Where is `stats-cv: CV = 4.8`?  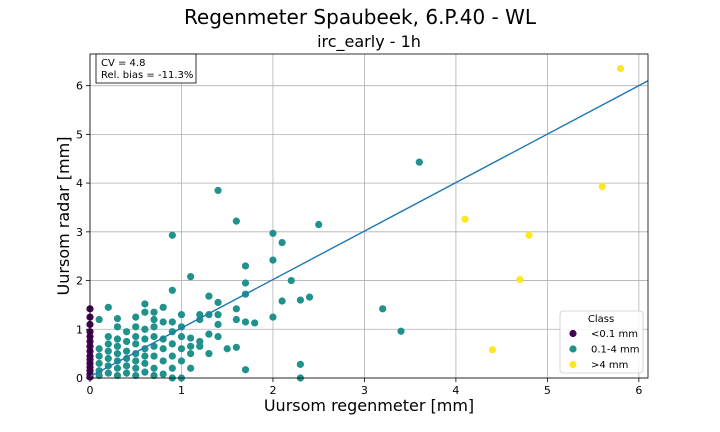 stats-cv: CV = 4.8 is located at coordinates (123, 63).